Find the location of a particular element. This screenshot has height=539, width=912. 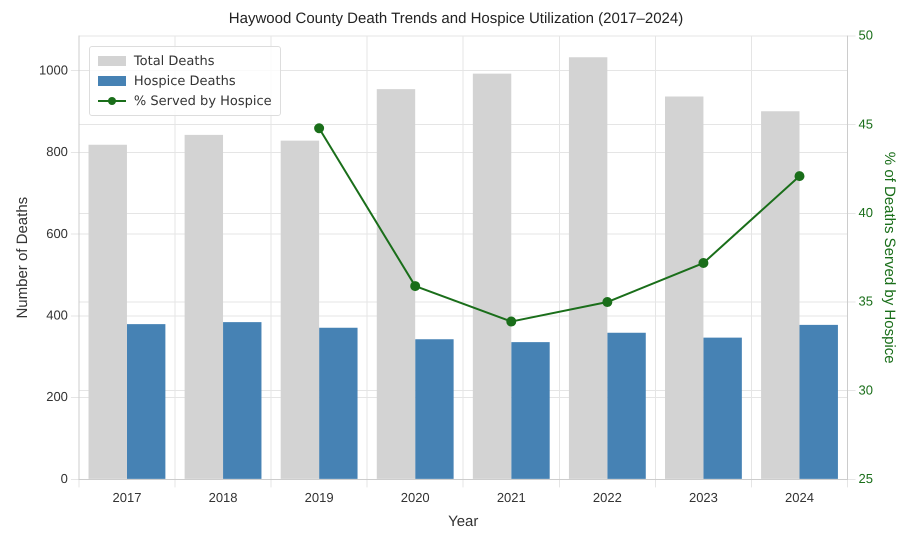

y2-tick-label: 25 is located at coordinates (866, 478).